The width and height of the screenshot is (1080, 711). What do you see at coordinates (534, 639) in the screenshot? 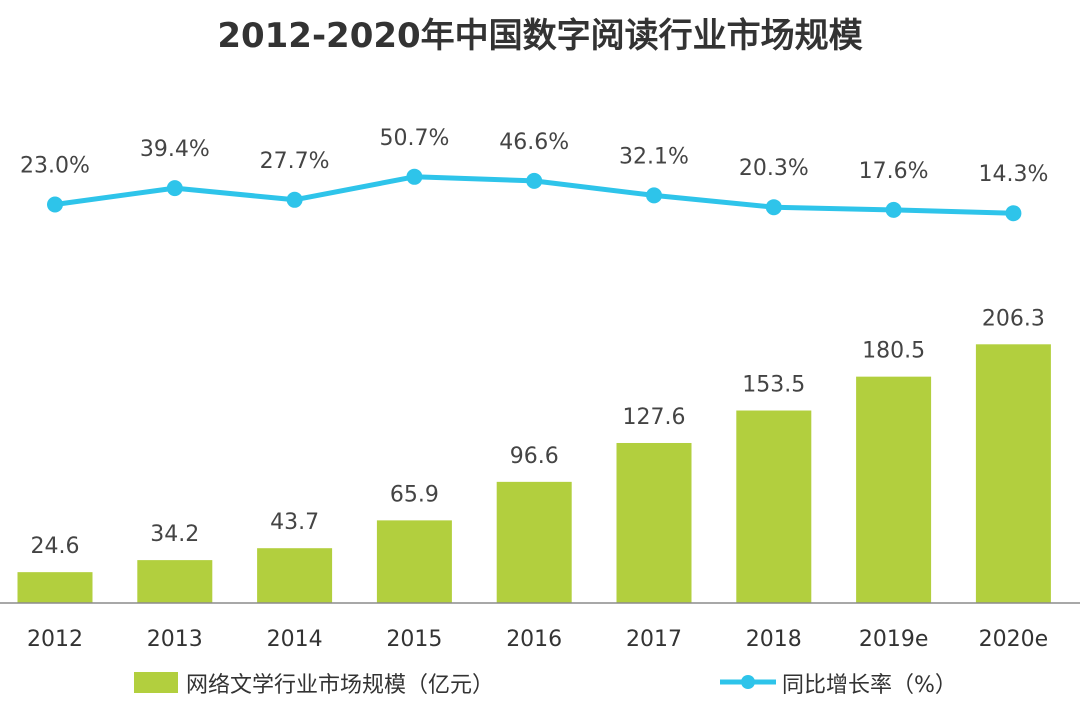
I see `x-tick-label: 2016` at bounding box center [534, 639].